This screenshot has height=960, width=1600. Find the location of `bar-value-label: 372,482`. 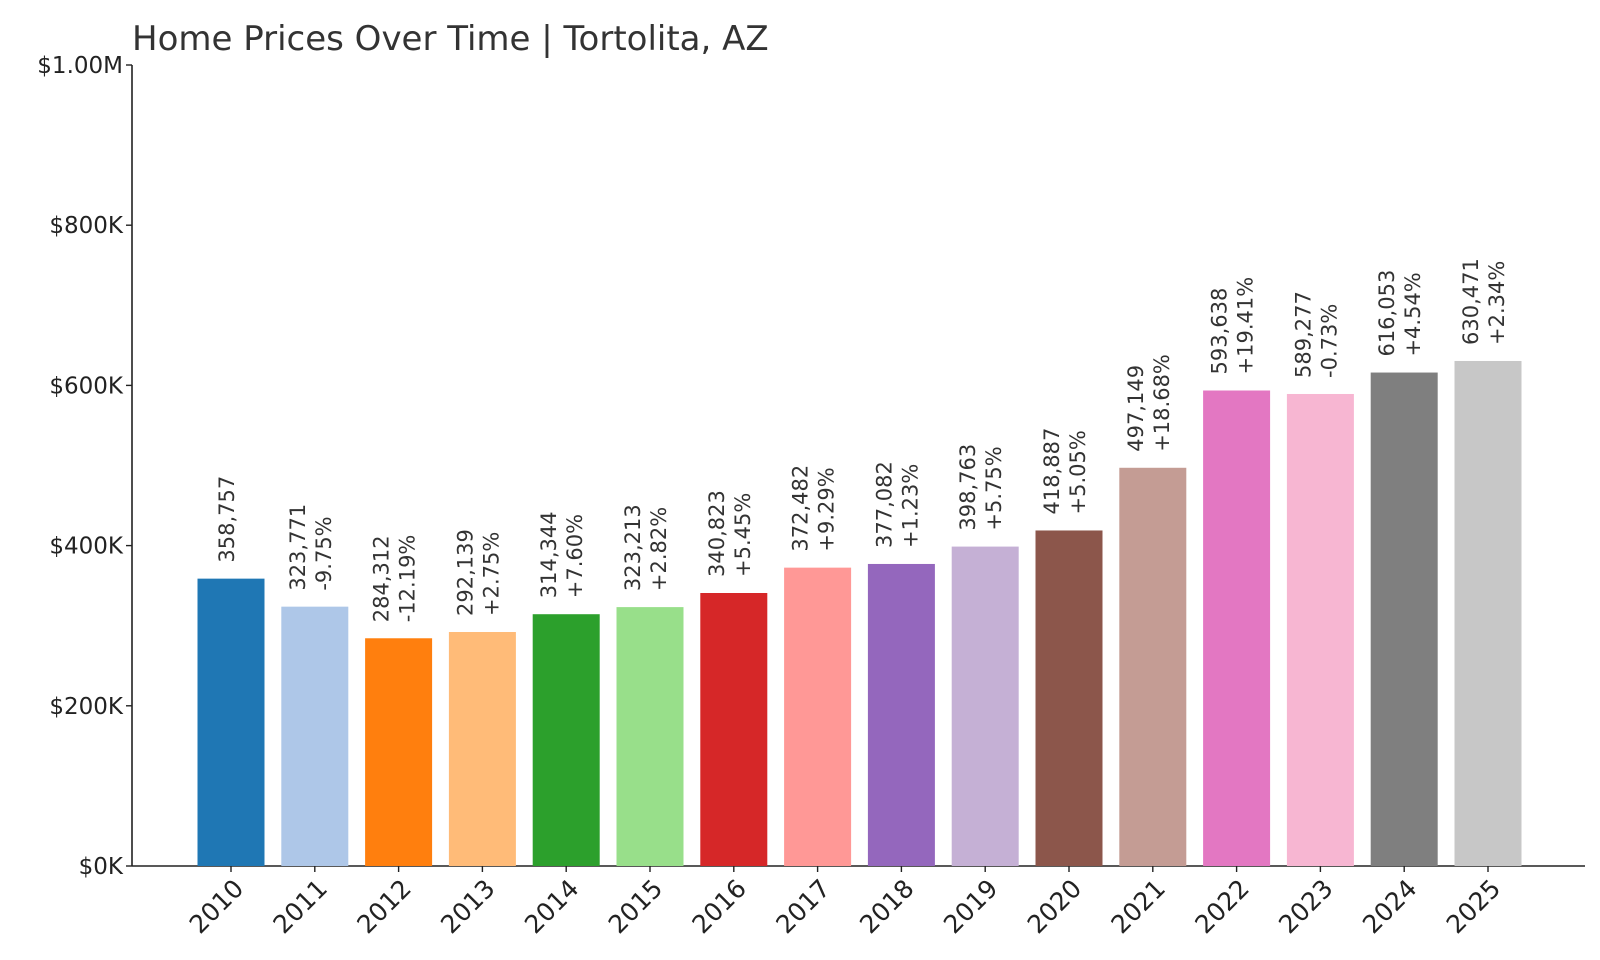

bar-value-label: 372,482 is located at coordinates (801, 508).